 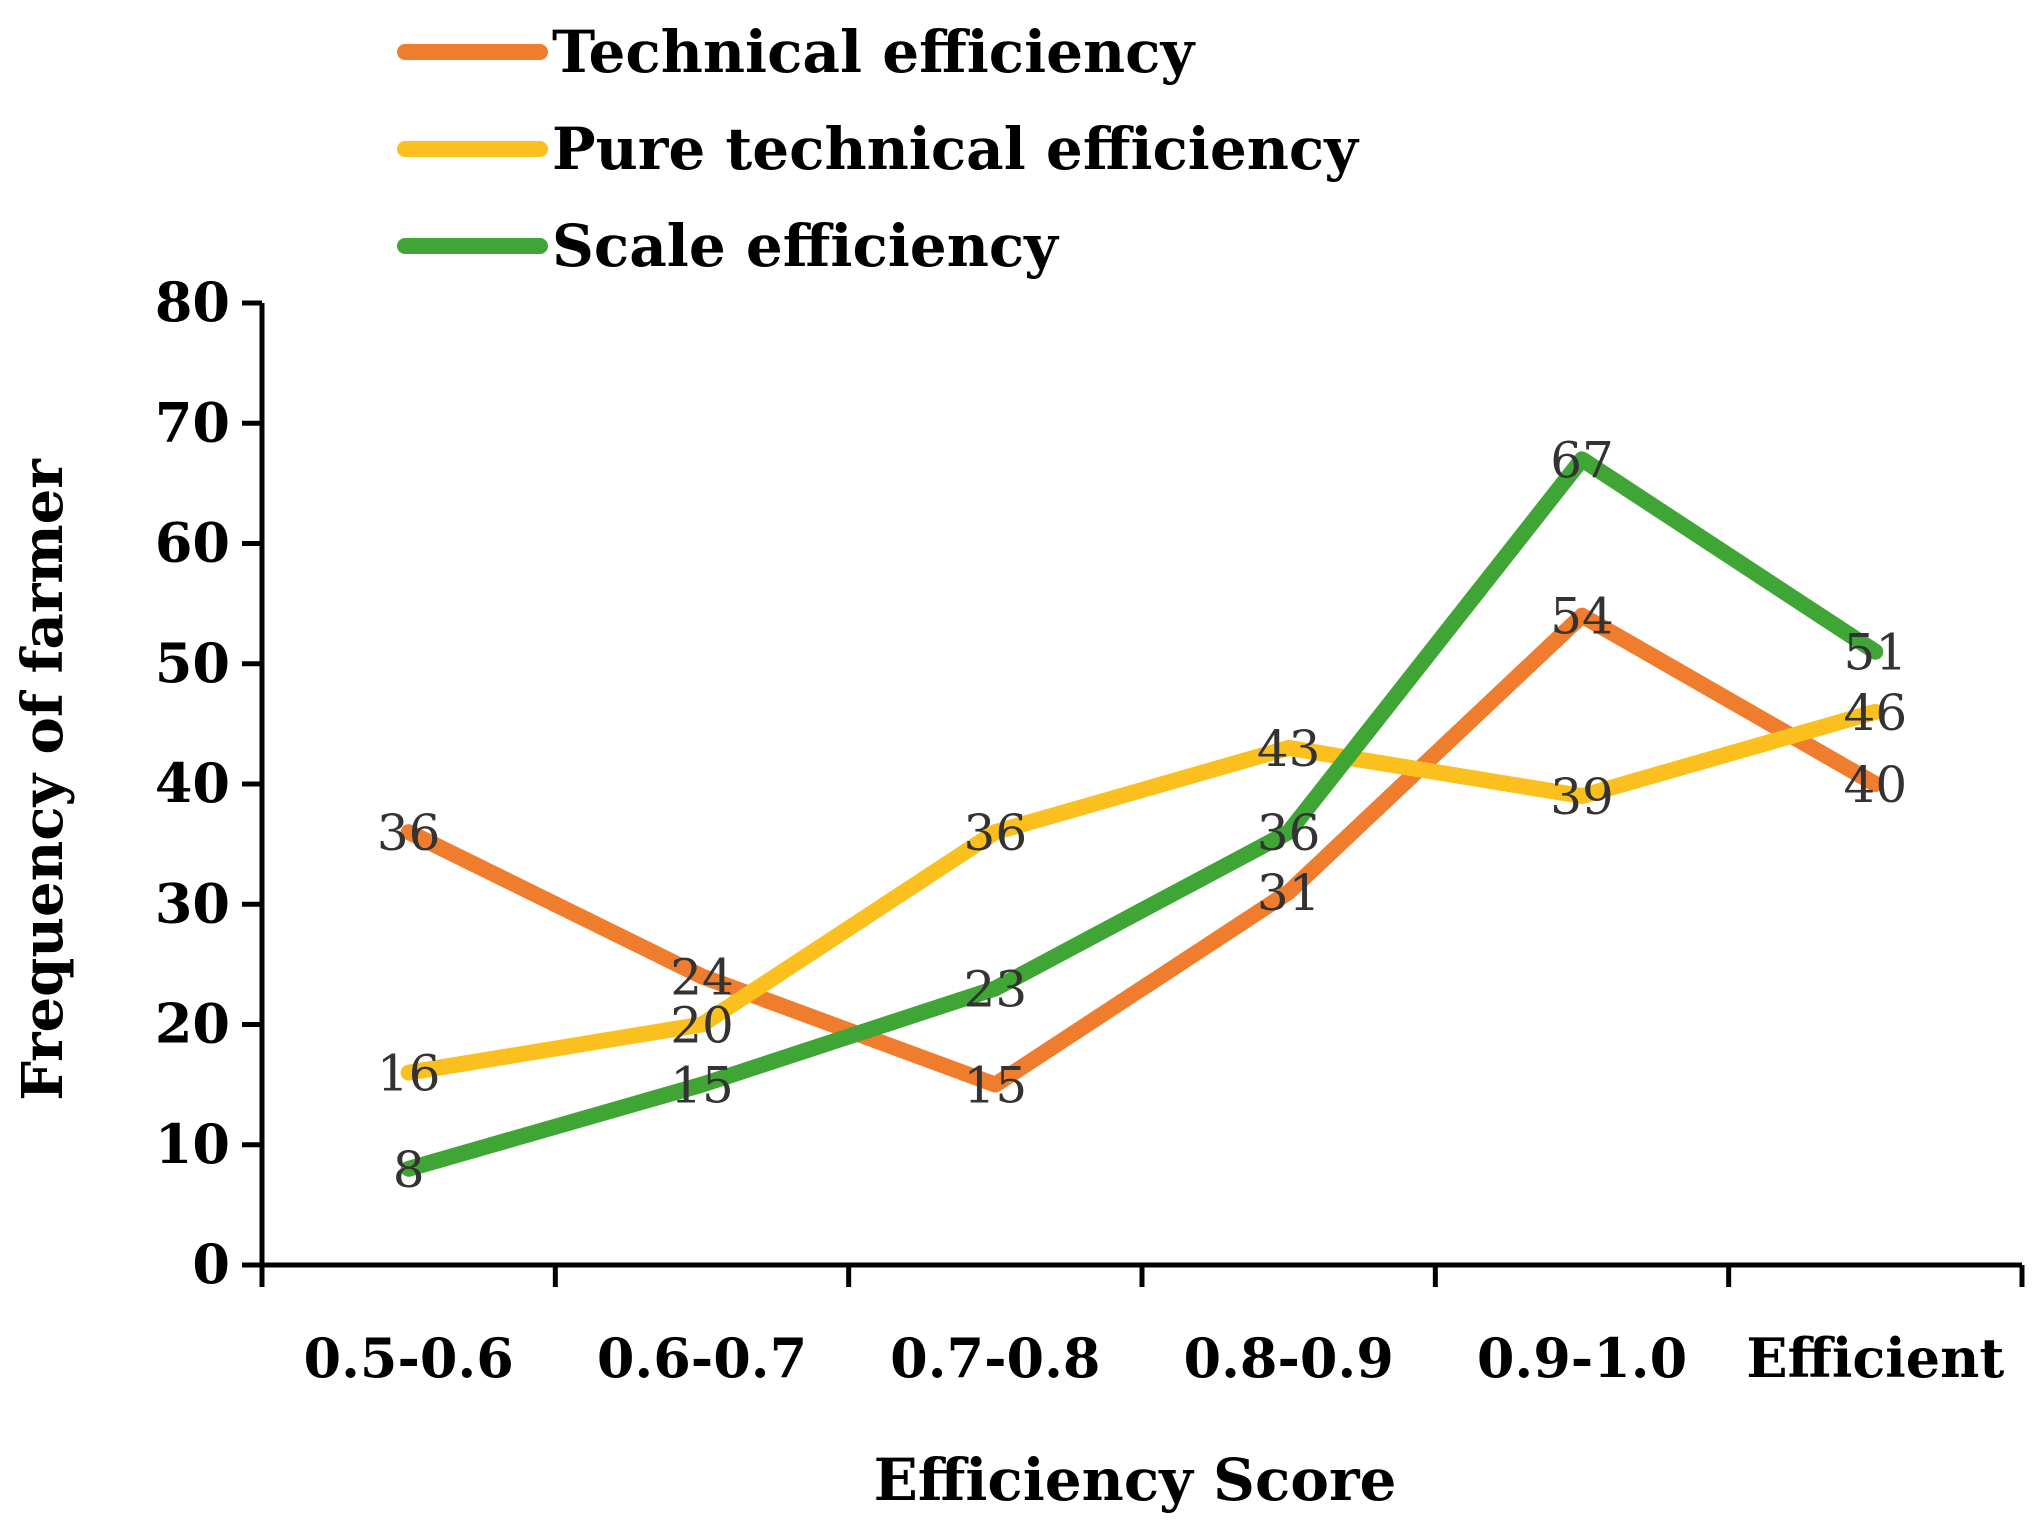 What do you see at coordinates (1289, 893) in the screenshot?
I see `data-label: 31` at bounding box center [1289, 893].